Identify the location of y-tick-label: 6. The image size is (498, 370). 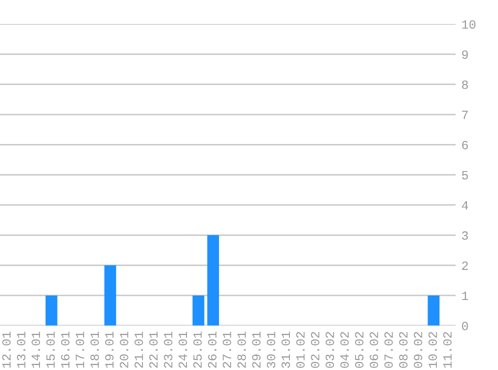
(465, 145).